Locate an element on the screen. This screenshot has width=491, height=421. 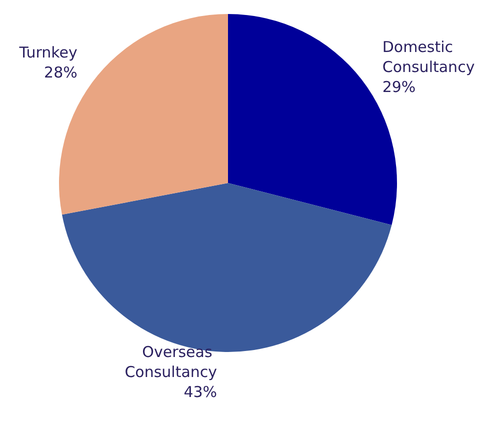
slice-label: Domestic Consultancy is located at coordinates (428, 57).